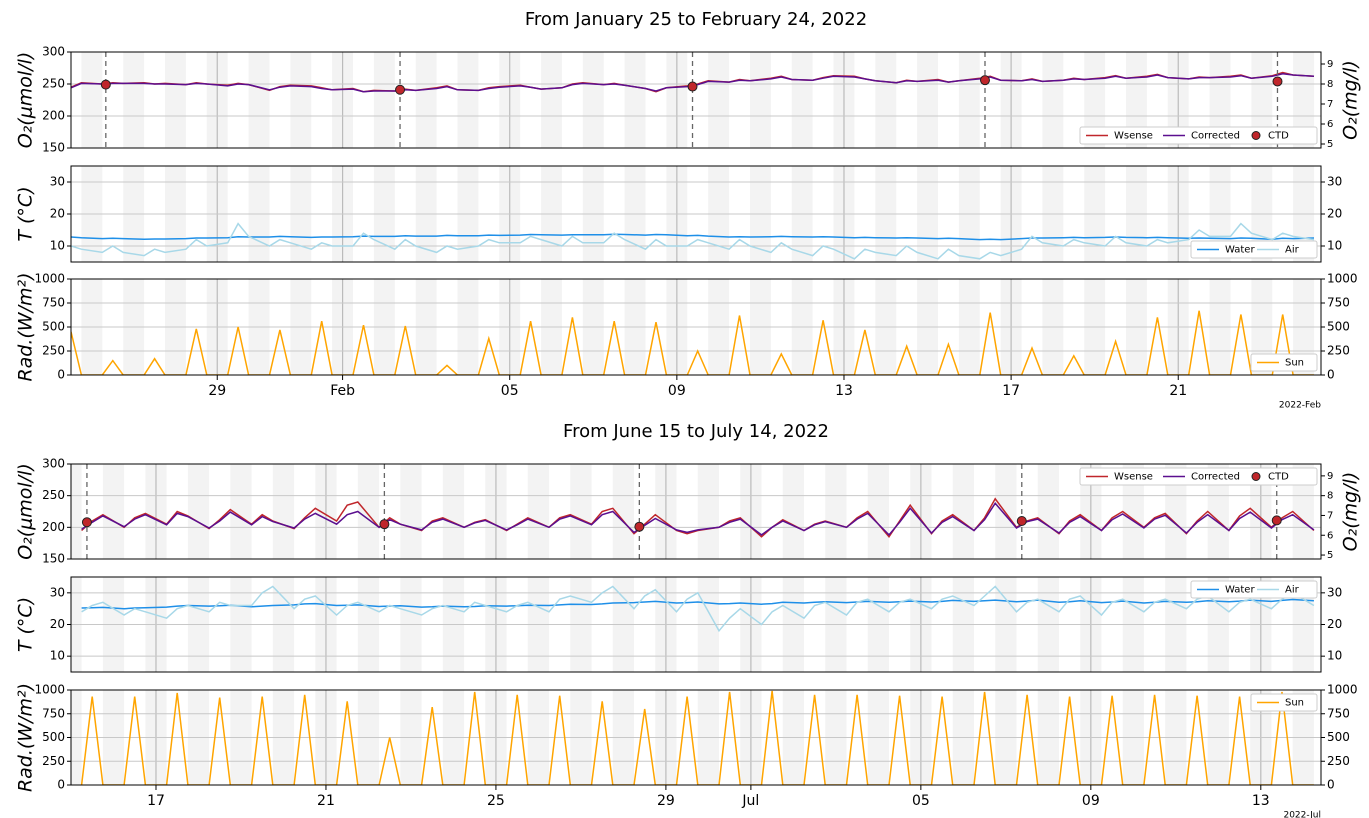 The height and width of the screenshot is (818, 1369). I want to click on chart-title: From June 15 to July 14, 2022, so click(696, 431).